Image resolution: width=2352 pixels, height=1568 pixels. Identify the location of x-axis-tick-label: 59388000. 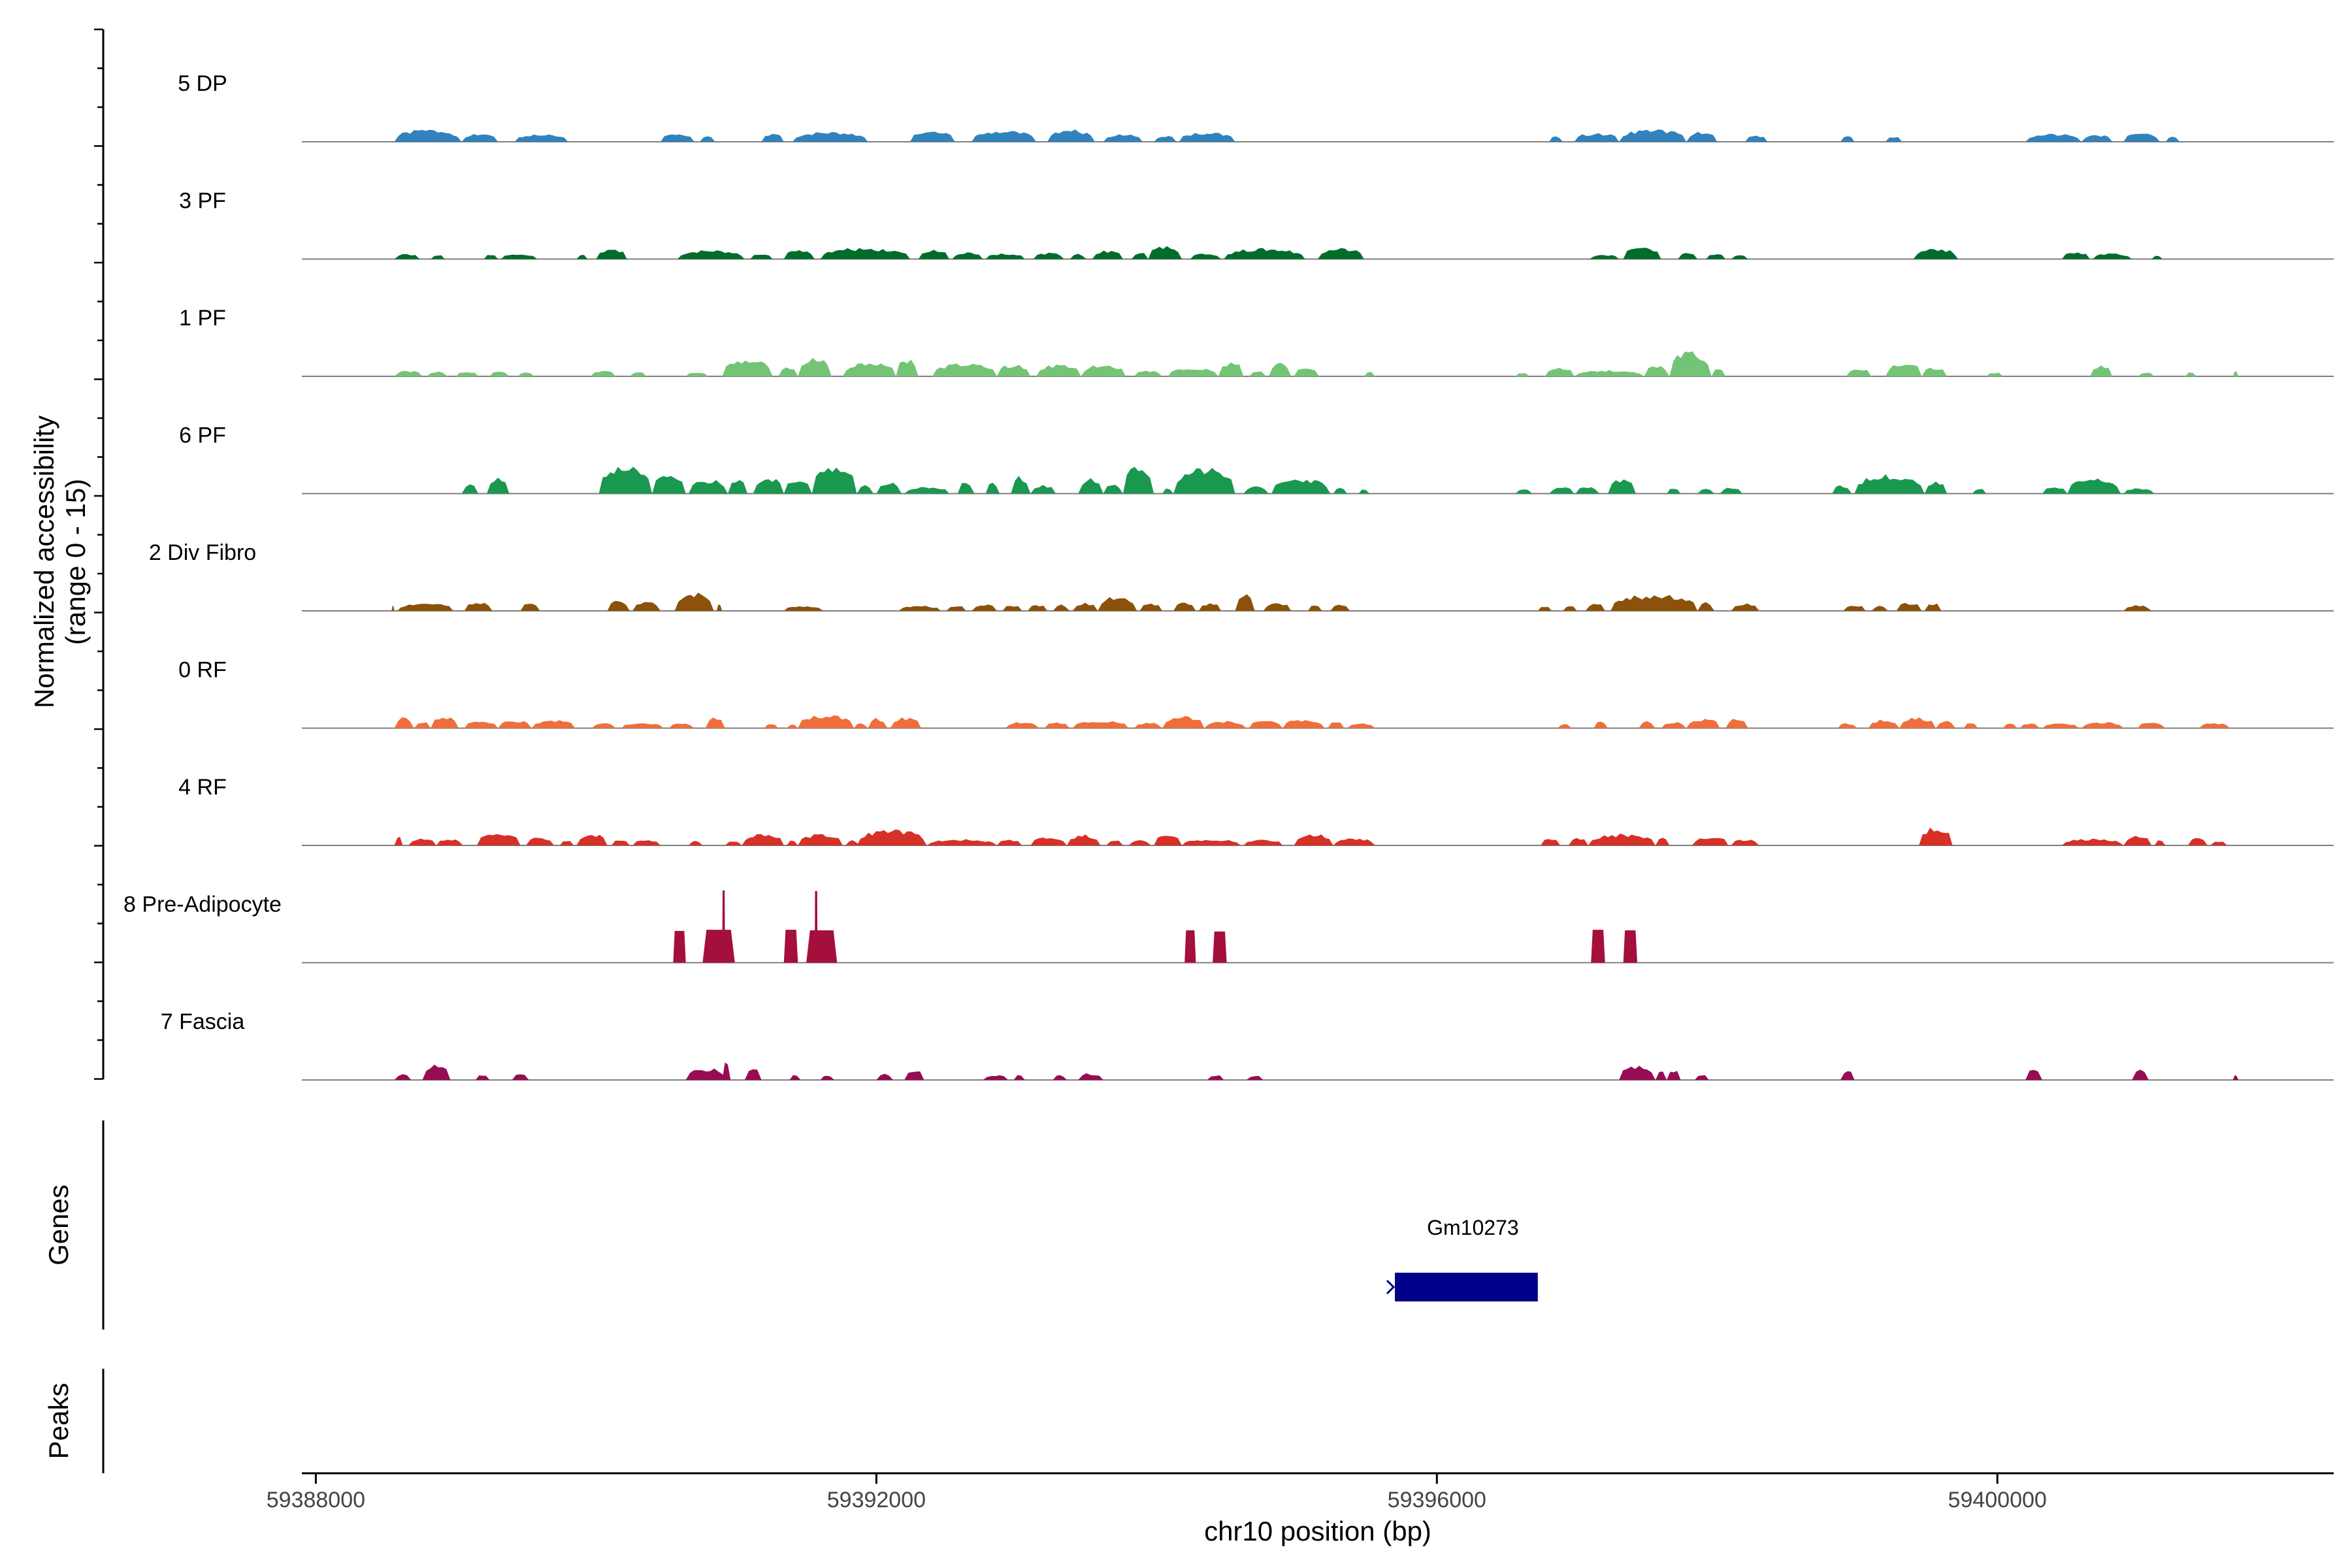
(316, 1500).